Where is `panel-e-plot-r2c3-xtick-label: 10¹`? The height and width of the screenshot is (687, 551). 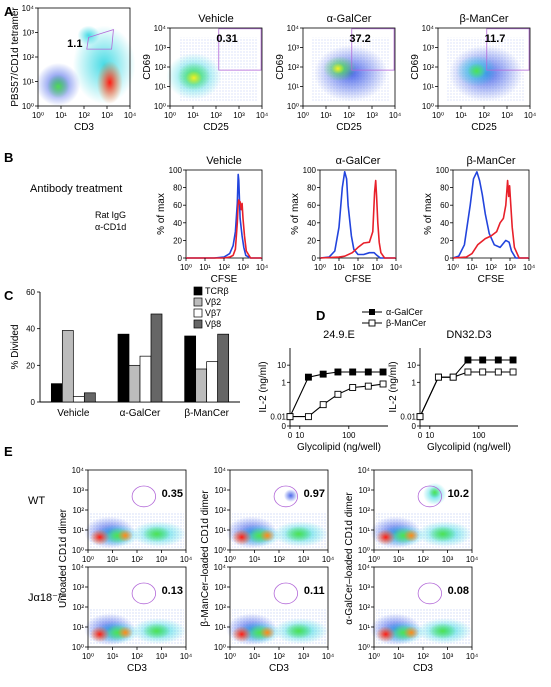
panel-e-plot-r2c3-xtick-label: 10¹ is located at coordinates (399, 656).